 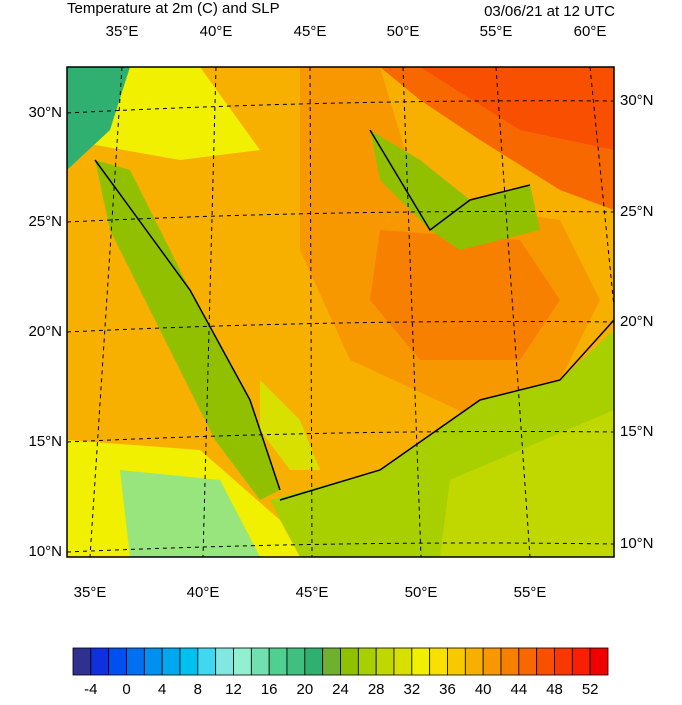 What do you see at coordinates (45, 221) in the screenshot?
I see `lat-label-left: 25°N` at bounding box center [45, 221].